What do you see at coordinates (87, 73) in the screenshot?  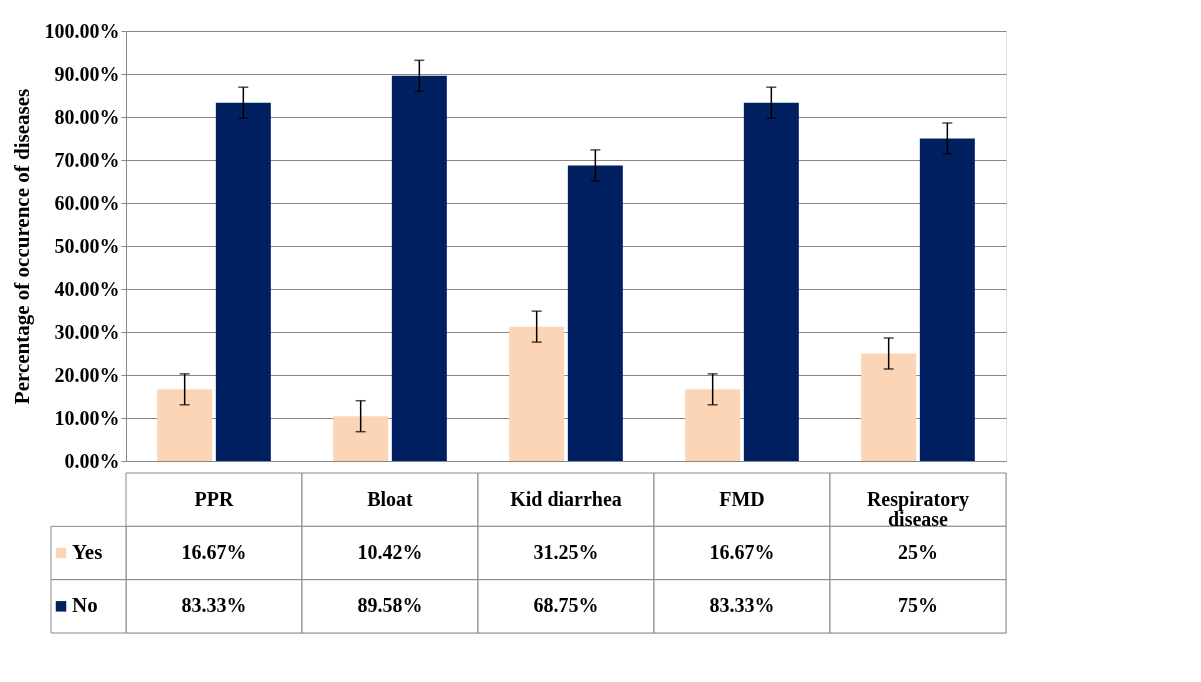 I see `y-tick-label: 90.00%` at bounding box center [87, 73].